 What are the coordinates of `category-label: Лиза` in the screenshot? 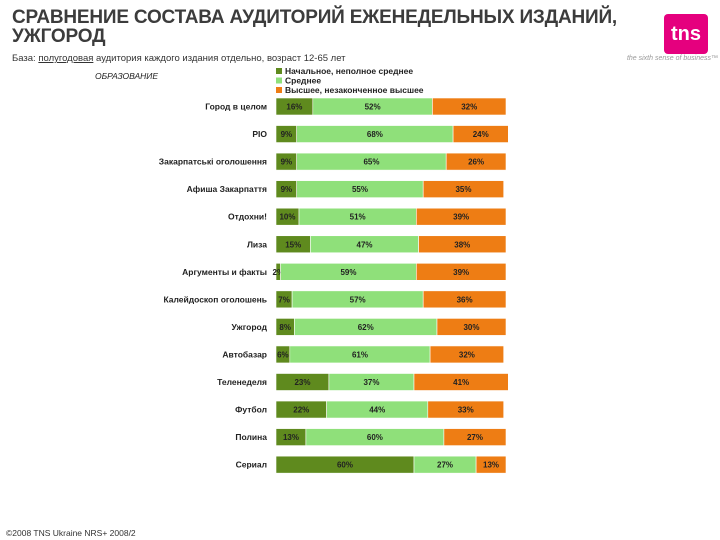 It's located at (257, 244).